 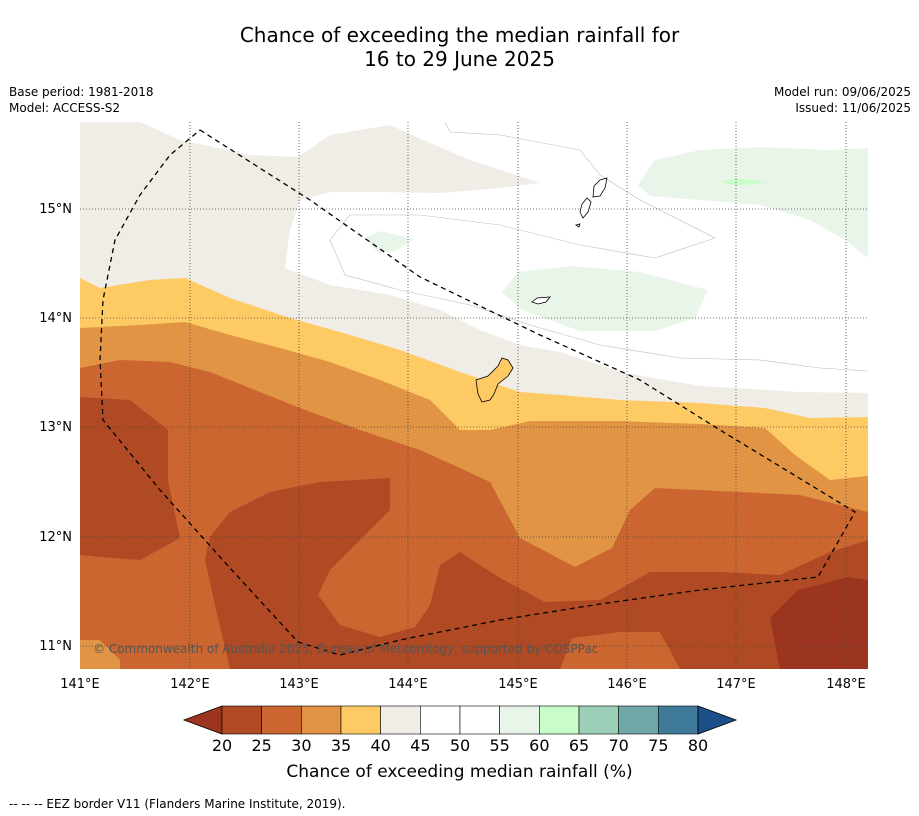 I want to click on lat-label: 12°N, so click(x=55, y=537).